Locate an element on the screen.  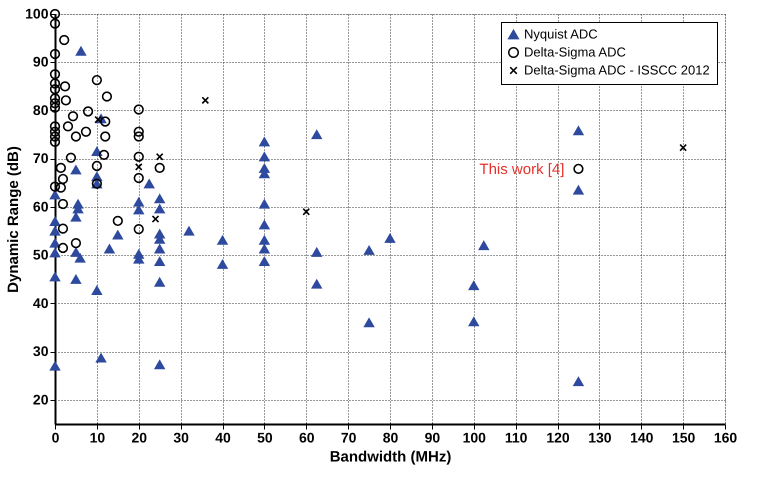
x-tick-label: 110 is located at coordinates (516, 438).